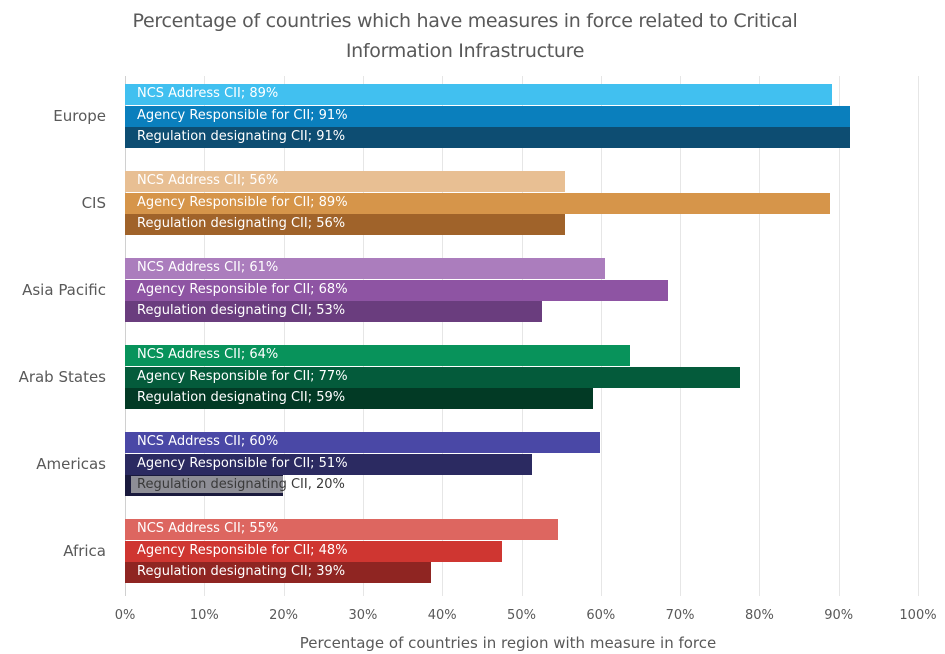  What do you see at coordinates (125, 336) in the screenshot?
I see `y-axis-line` at bounding box center [125, 336].